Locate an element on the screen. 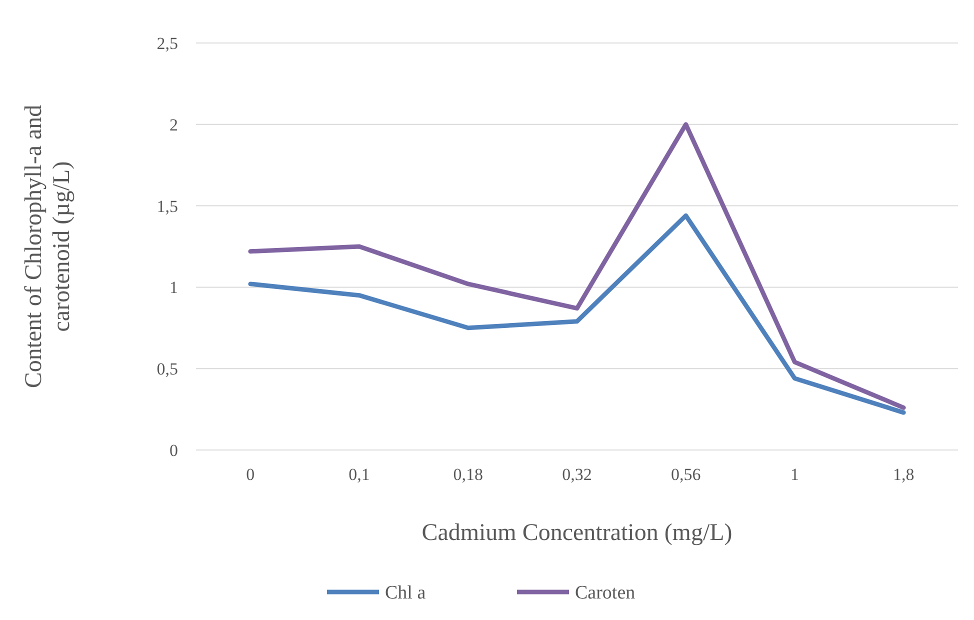  y-tick-label: 2 is located at coordinates (174, 124).